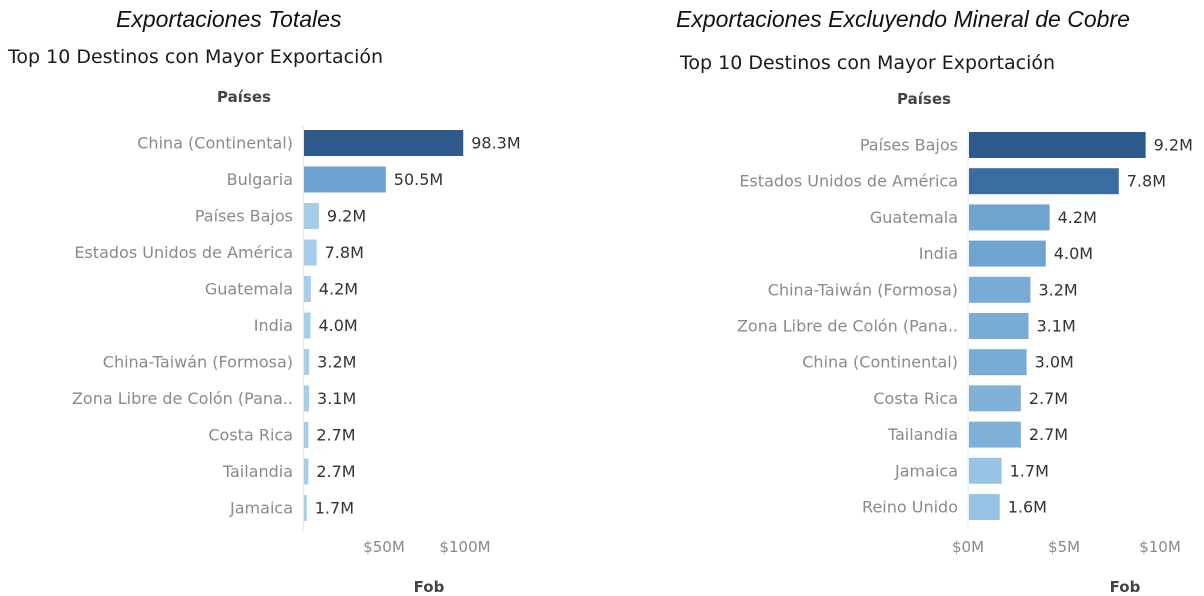  I want to click on category-label: Reino Unido, so click(910, 507).